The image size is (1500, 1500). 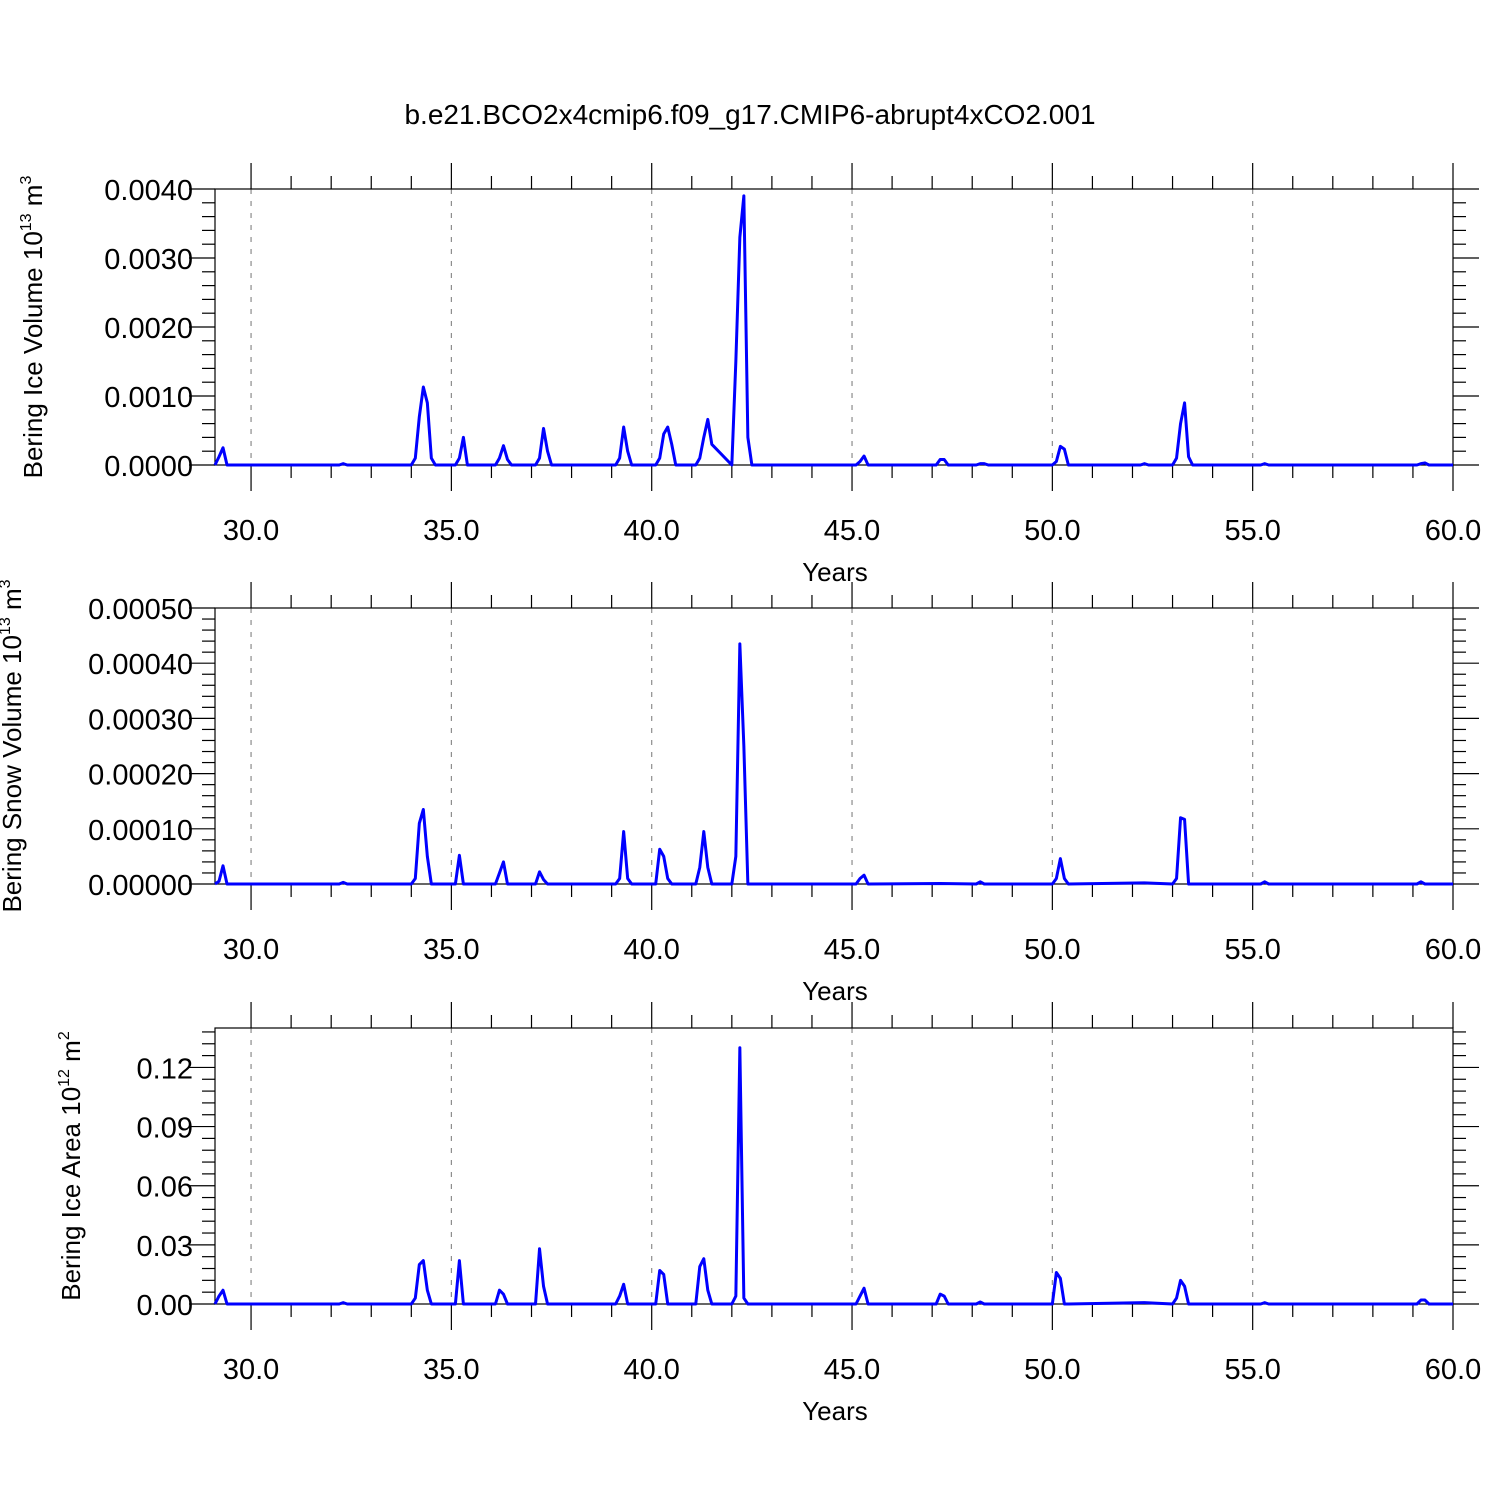 What do you see at coordinates (165, 1069) in the screenshot?
I see `y-tick-label: 0.12` at bounding box center [165, 1069].